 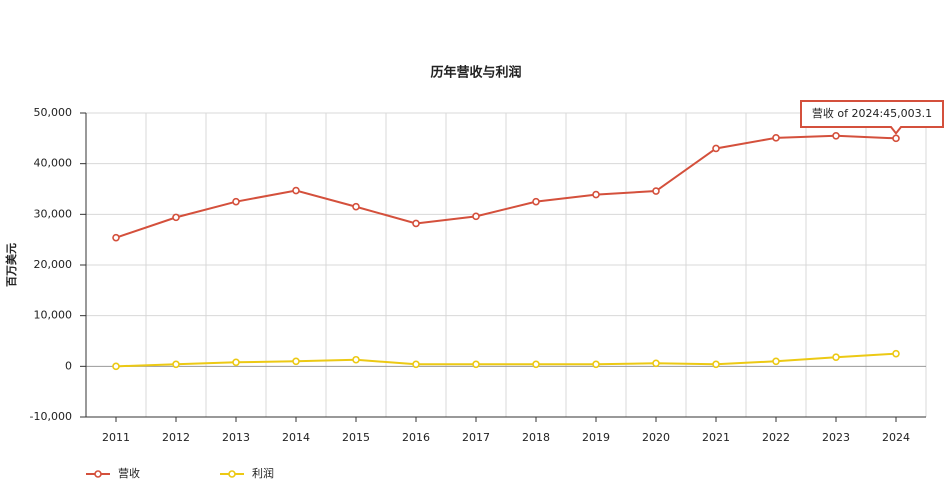 I want to click on y-tick-label: -10,000, so click(x=51, y=416).